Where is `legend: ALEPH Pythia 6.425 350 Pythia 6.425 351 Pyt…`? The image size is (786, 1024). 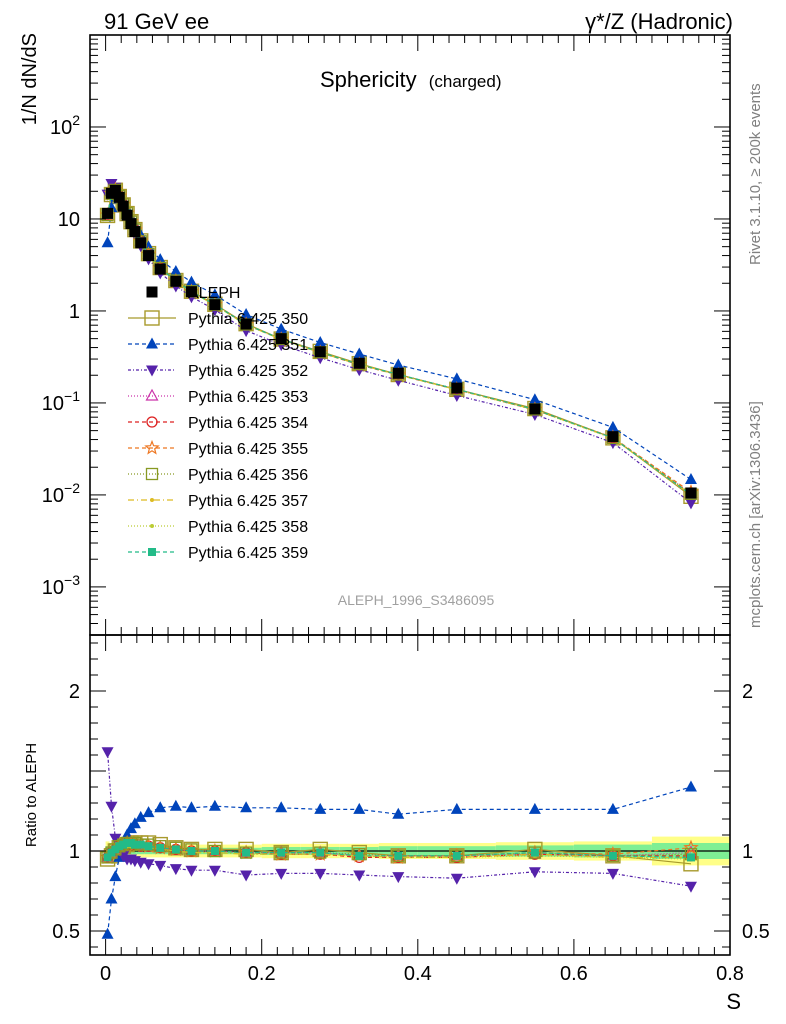
legend: ALEPH Pythia 6.425 350 Pythia 6.425 351 Pyt… is located at coordinates (218, 423).